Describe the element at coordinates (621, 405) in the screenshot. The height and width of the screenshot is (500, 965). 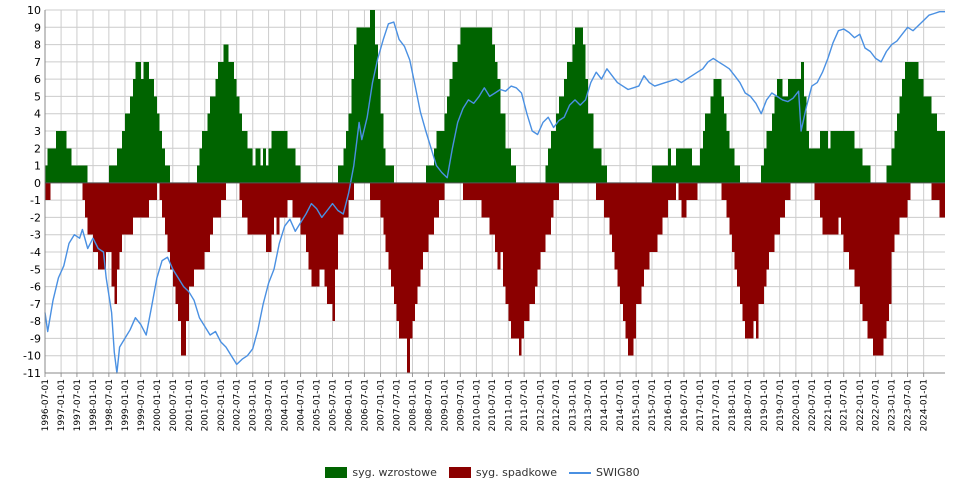
I see `x-tick-label: 2014-07-01` at that location.